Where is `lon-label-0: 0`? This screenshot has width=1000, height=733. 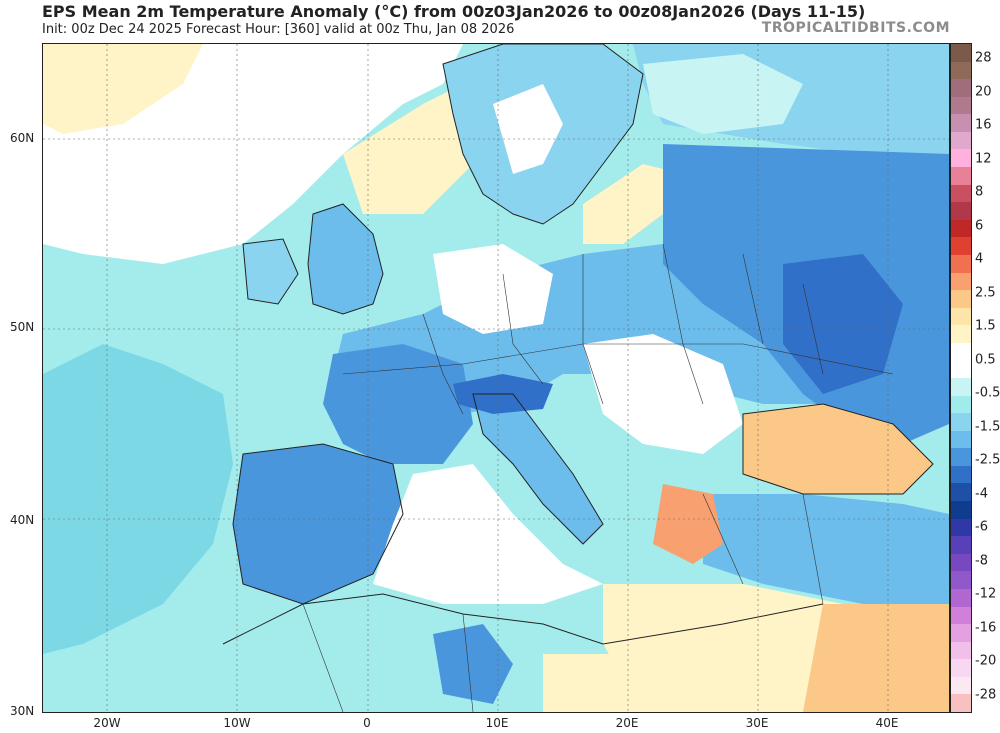
lon-label-0: 0 is located at coordinates (367, 723).